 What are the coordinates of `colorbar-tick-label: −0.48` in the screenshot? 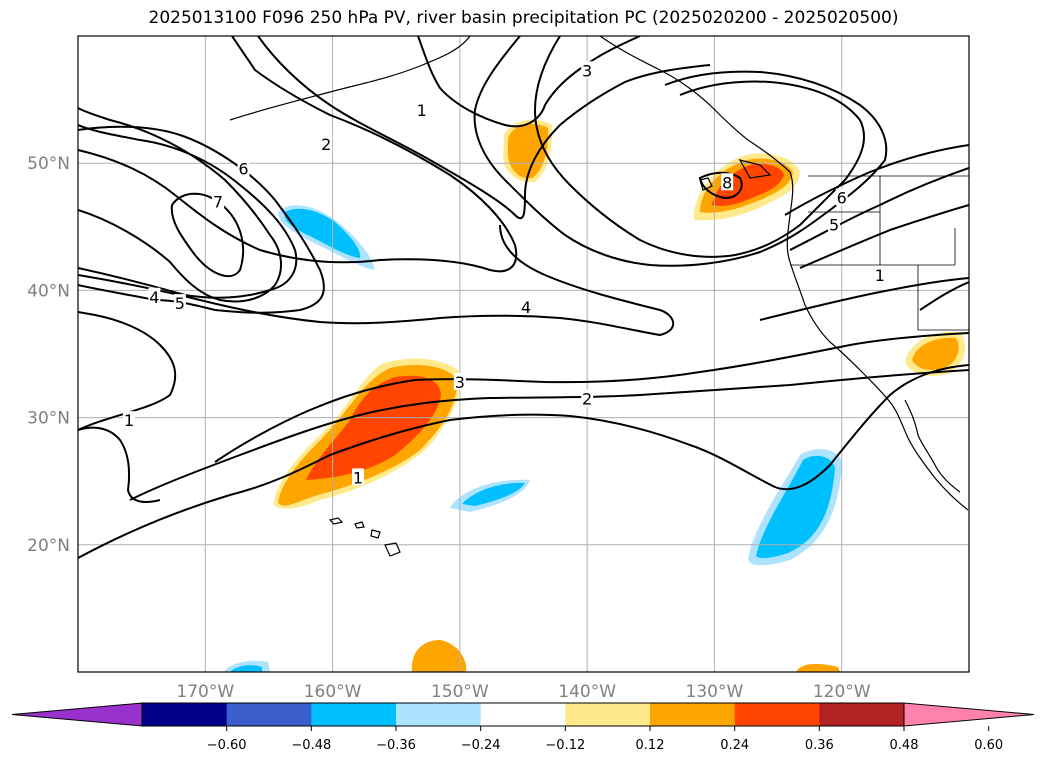 It's located at (311, 745).